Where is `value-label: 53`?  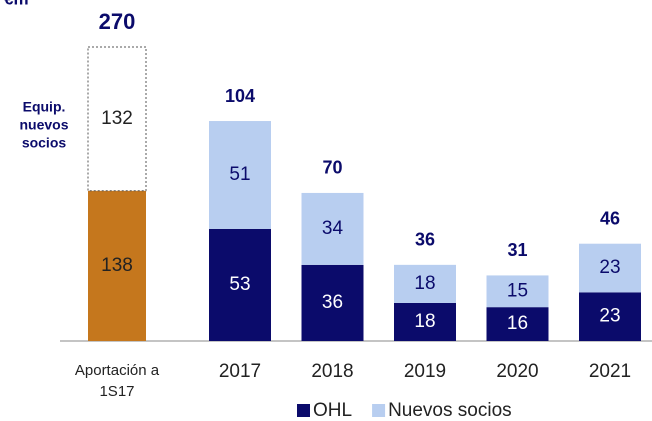
value-label: 53 is located at coordinates (239, 284).